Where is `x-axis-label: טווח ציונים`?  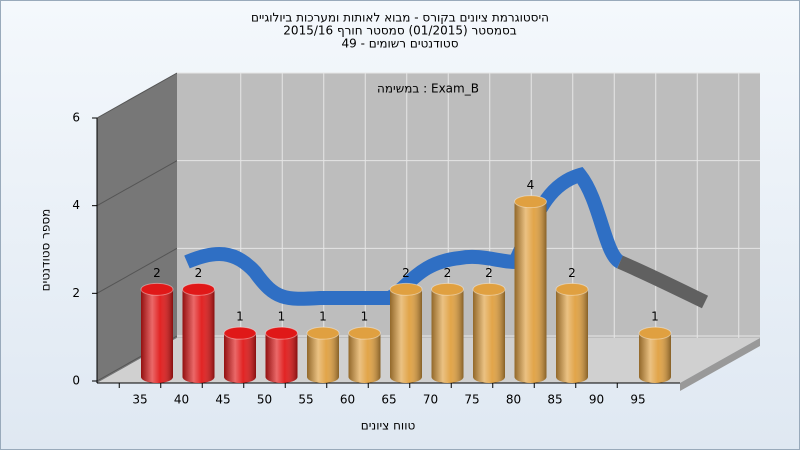 x-axis-label: טווח ציונים is located at coordinates (388, 426).